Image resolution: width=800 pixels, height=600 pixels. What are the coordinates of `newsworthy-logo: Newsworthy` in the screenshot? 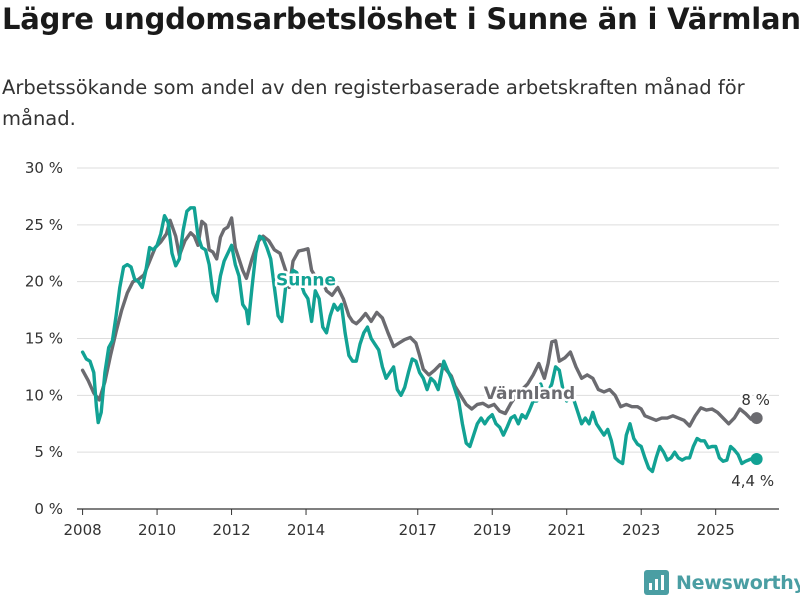 It's located at (722, 582).